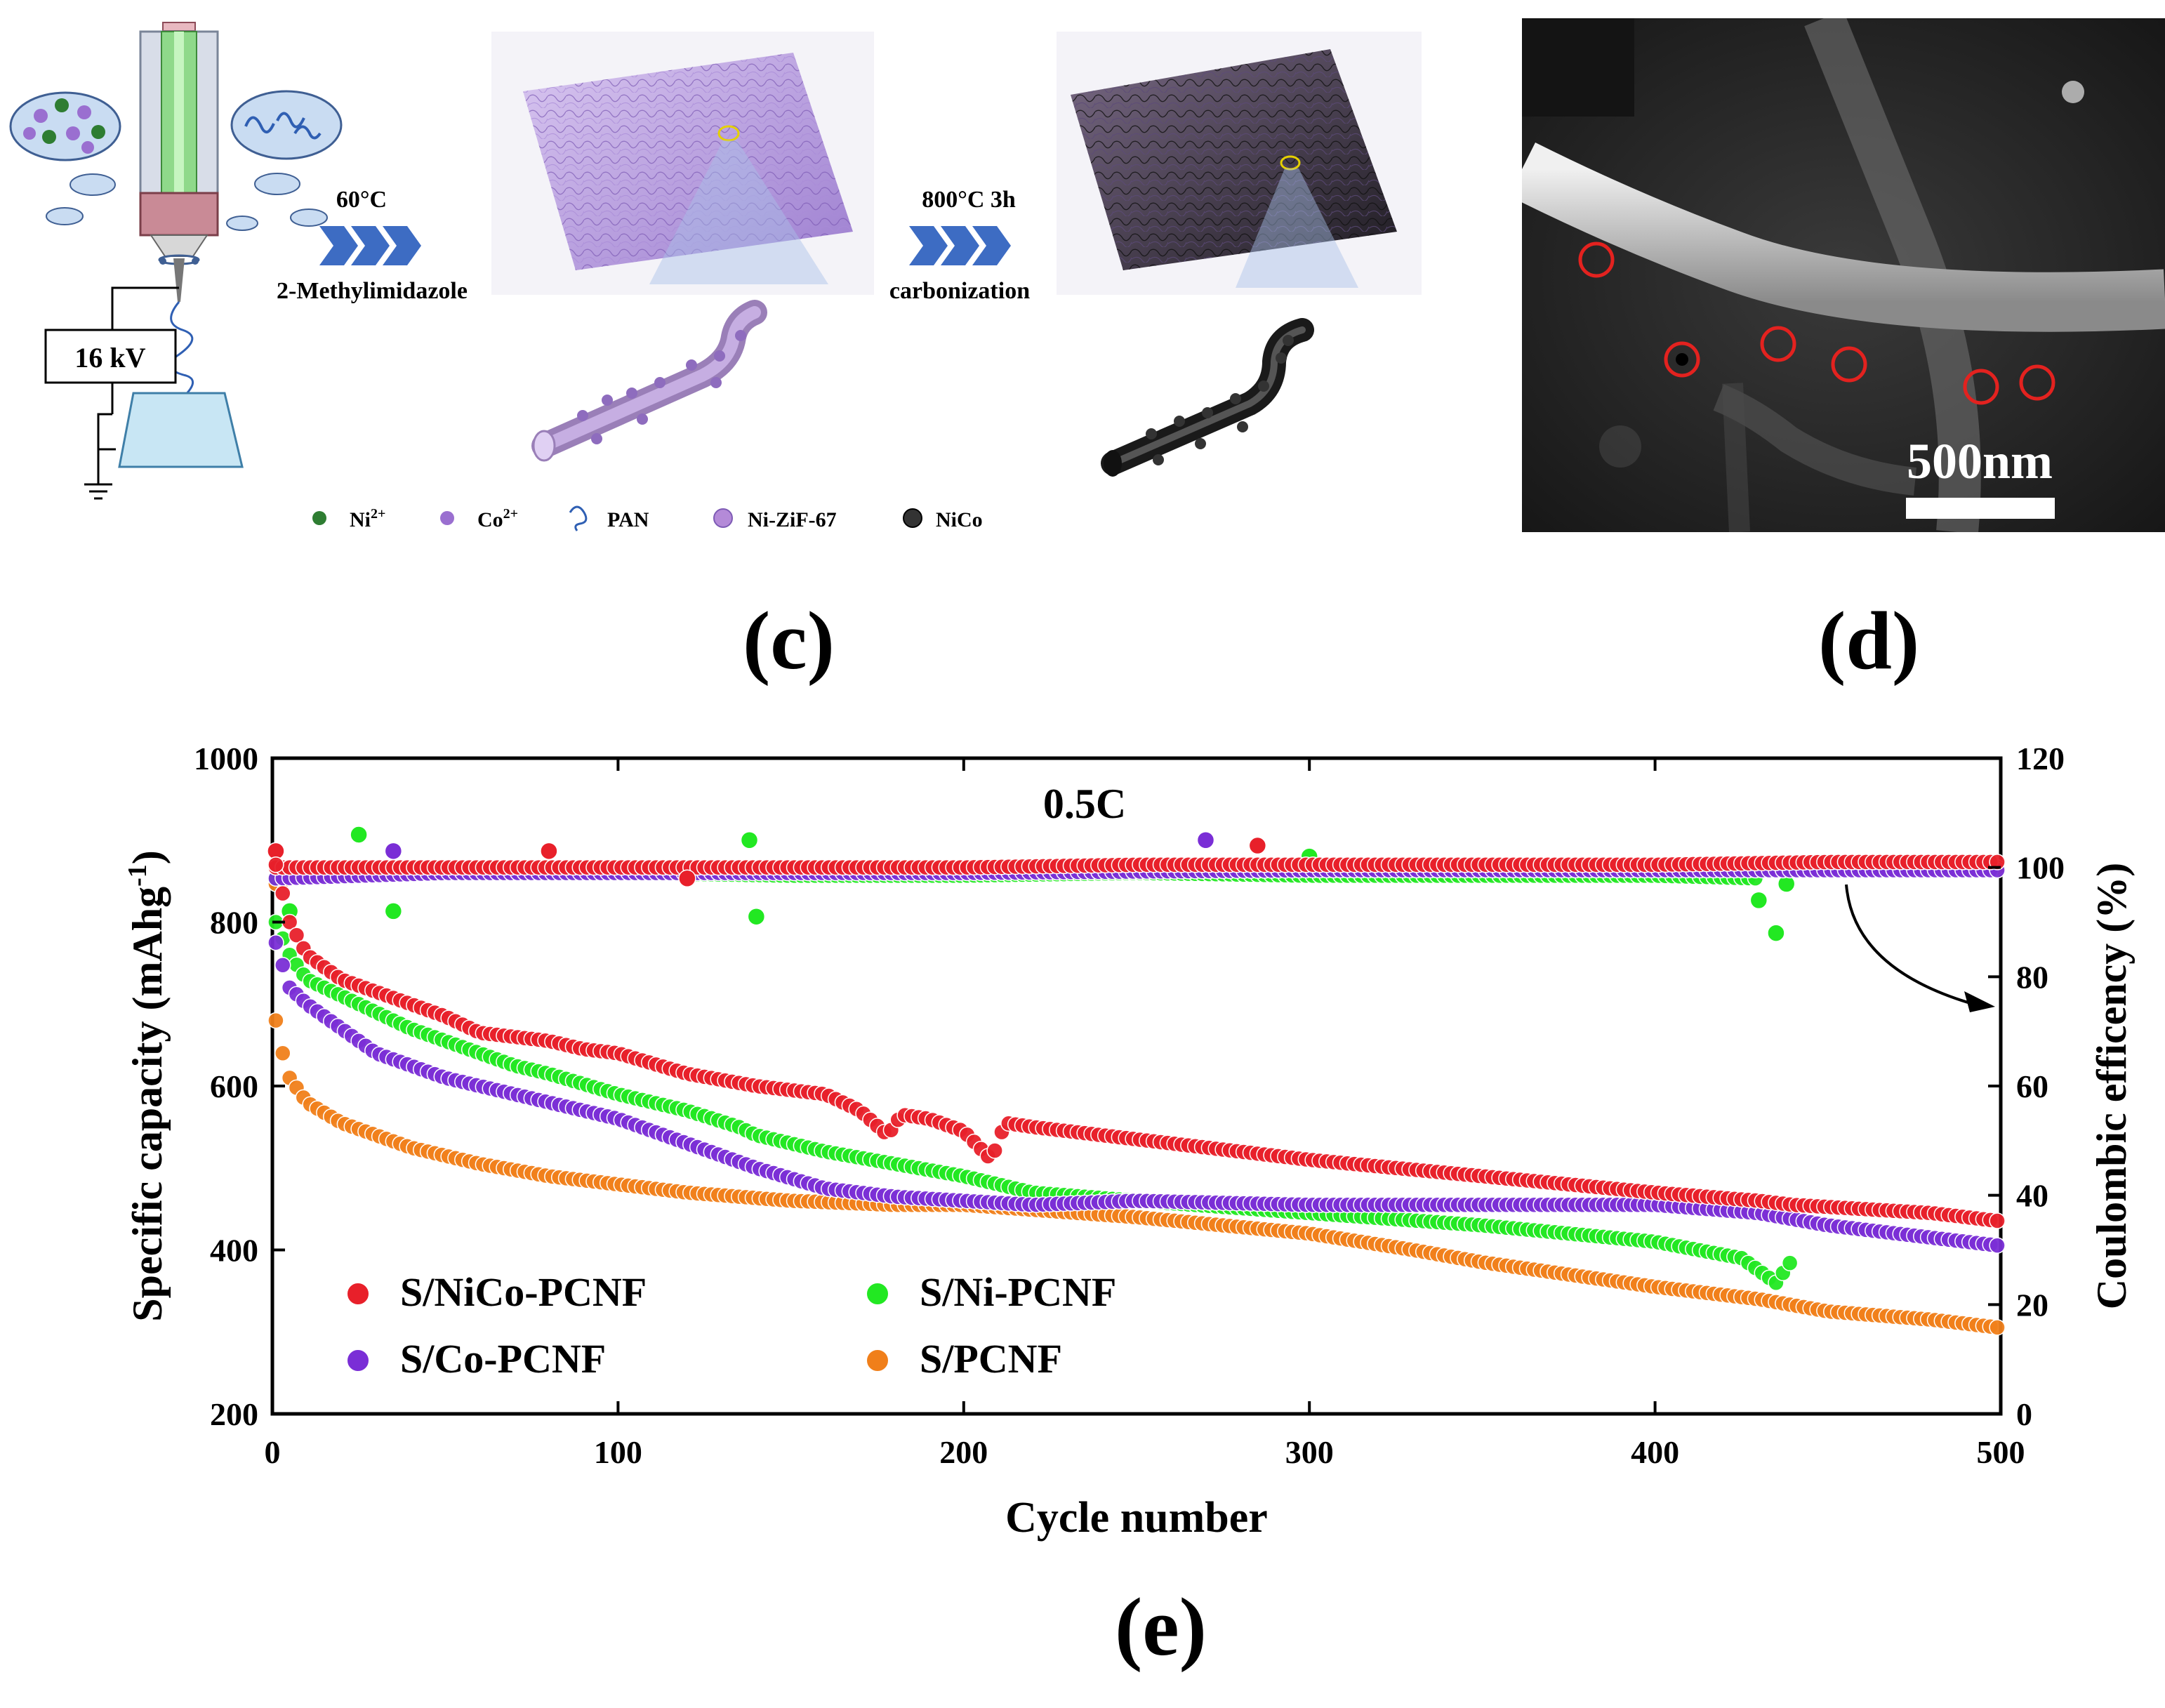 The width and height of the screenshot is (2165, 1708). I want to click on x-tick-label: 500, so click(2001, 1452).